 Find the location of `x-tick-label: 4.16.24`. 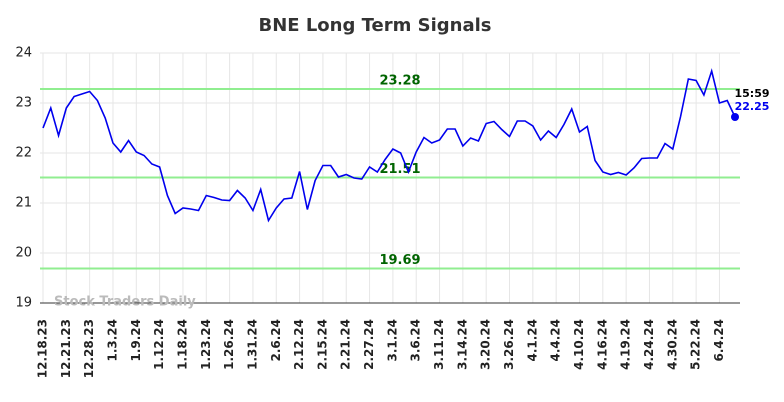

x-tick-label: 4.16.24 is located at coordinates (602, 344).